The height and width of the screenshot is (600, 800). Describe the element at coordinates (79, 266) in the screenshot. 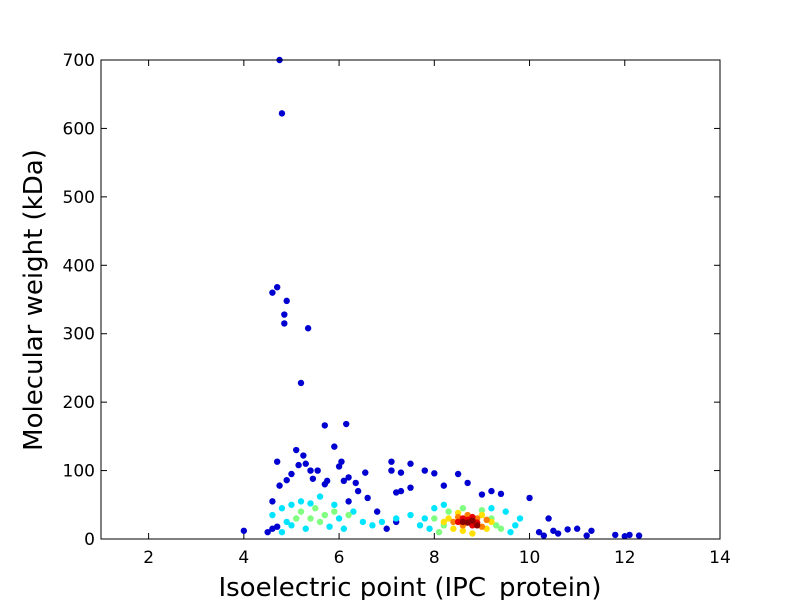

I see `y-tick-label: 400` at that location.